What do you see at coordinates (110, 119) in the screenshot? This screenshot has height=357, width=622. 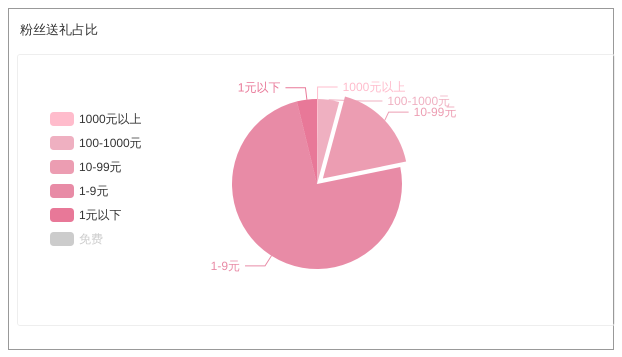 I see `legend-label: 1000元以上` at bounding box center [110, 119].